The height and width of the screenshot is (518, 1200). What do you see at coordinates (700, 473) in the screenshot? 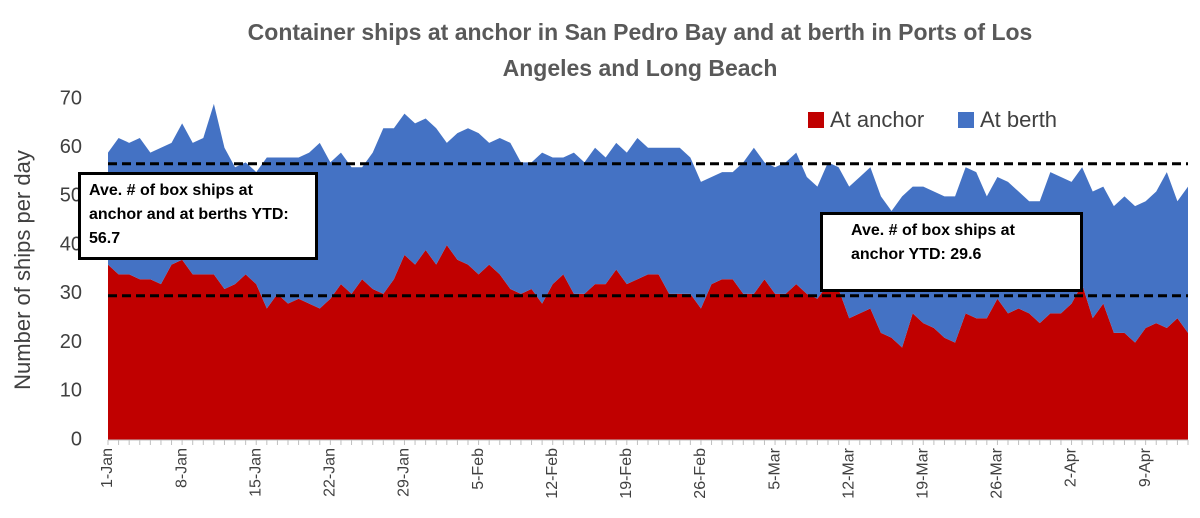
I see `x-tick-label: 26-Feb` at bounding box center [700, 473].